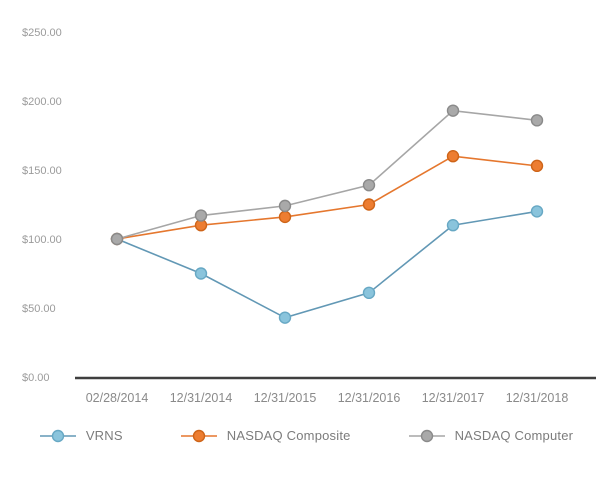 The height and width of the screenshot is (480, 613). I want to click on legend-label-nasdaq-computer: NASDAQ Computer, so click(514, 435).